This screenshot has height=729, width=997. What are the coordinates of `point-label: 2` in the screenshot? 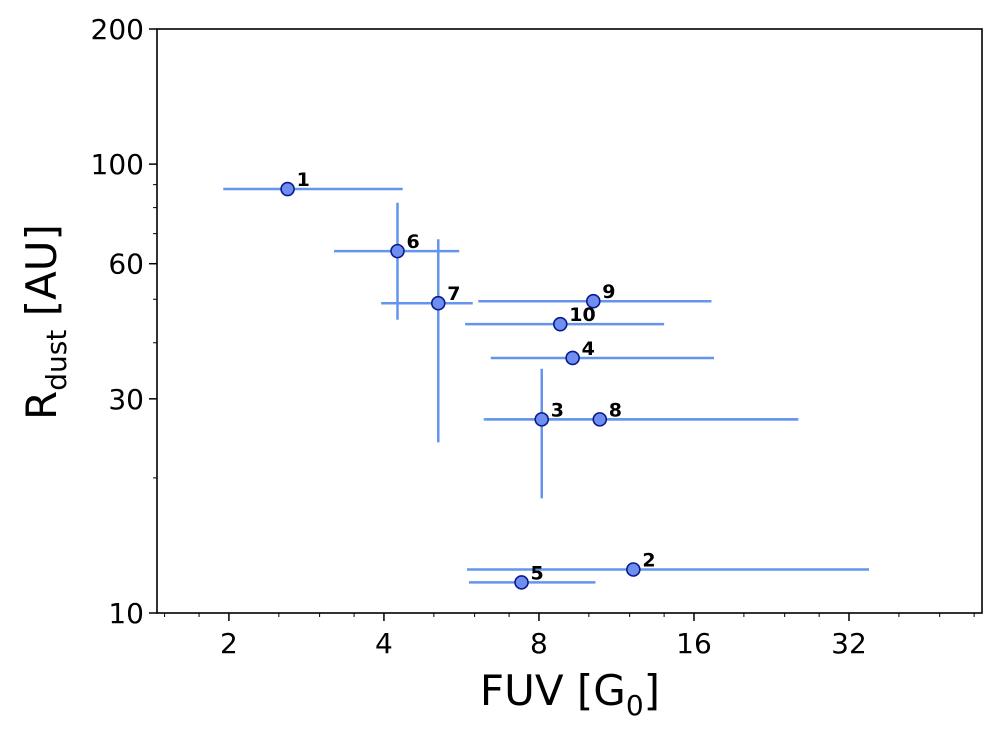 It's located at (648, 560).